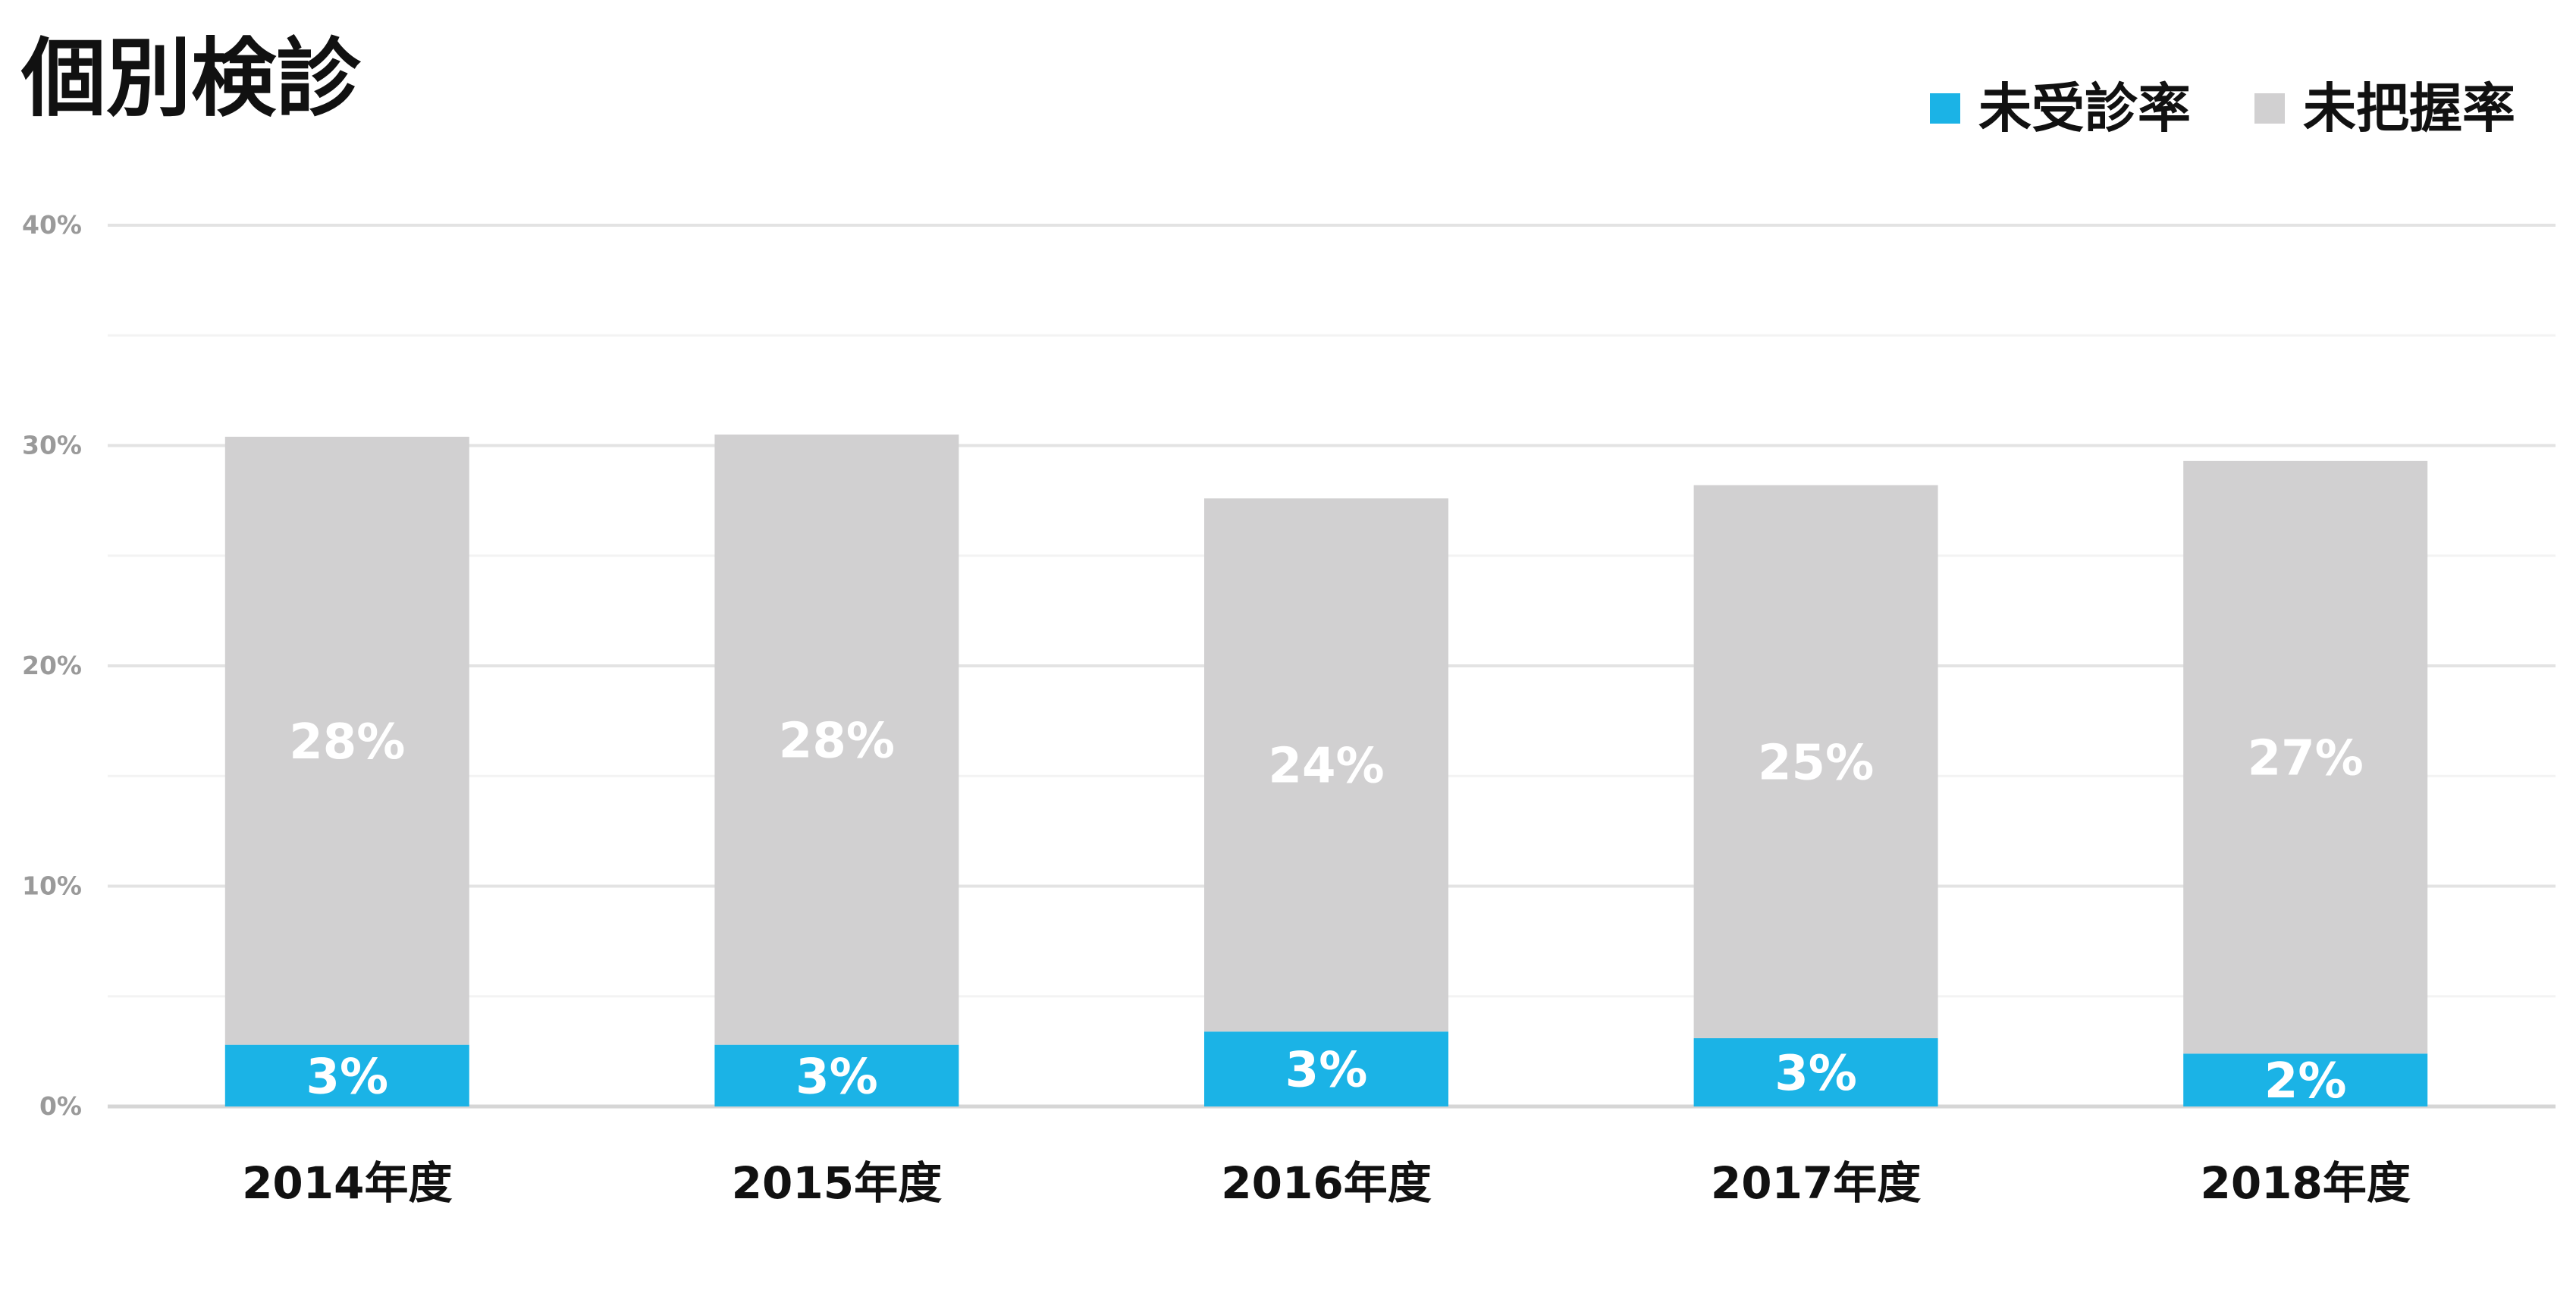 The image size is (2576, 1312). Describe the element at coordinates (52, 665) in the screenshot. I see `y-tick-label: 20%` at that location.